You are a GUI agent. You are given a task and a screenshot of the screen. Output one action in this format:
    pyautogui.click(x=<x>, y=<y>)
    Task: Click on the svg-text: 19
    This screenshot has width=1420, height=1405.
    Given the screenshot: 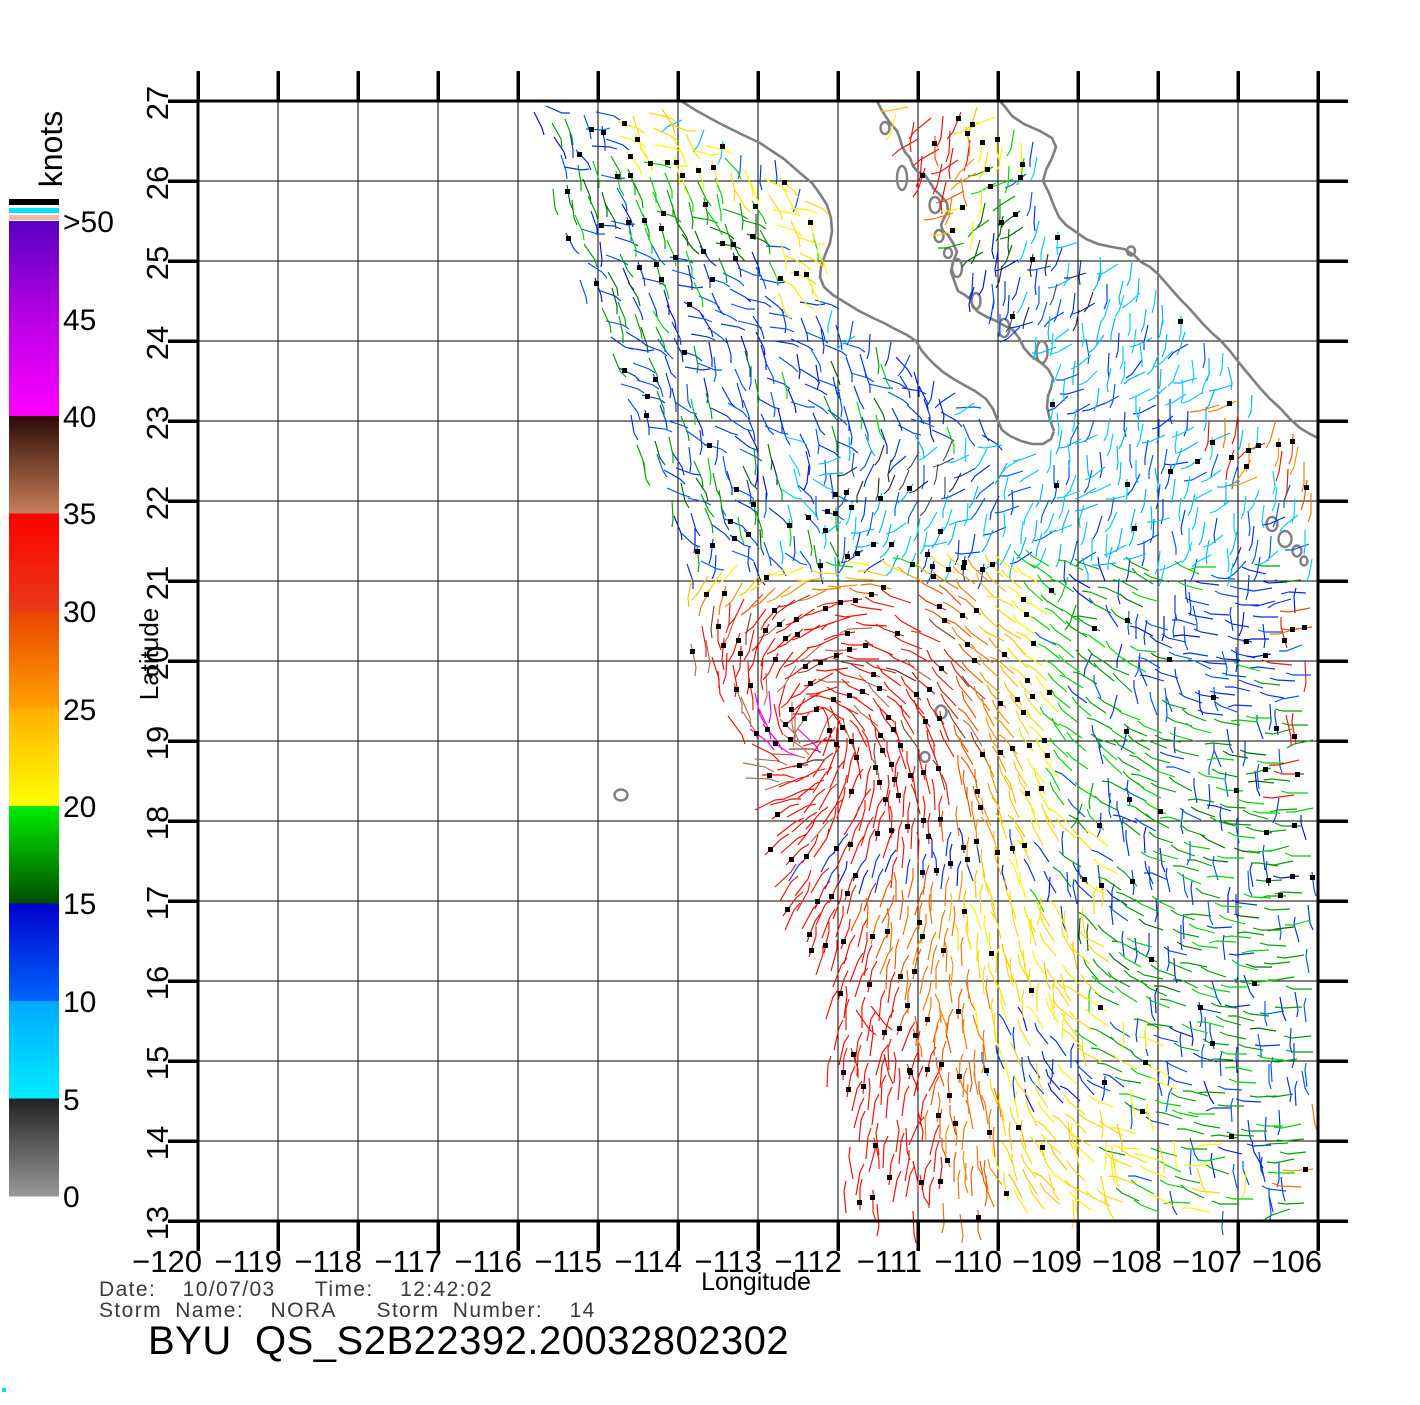 What is the action you would take?
    pyautogui.click(x=157, y=743)
    